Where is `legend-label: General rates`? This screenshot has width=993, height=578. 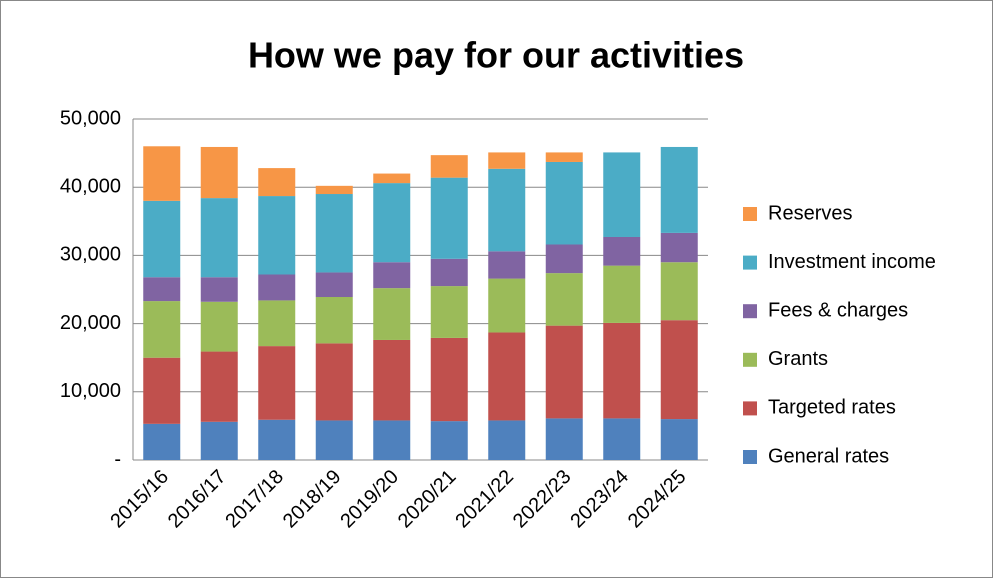 legend-label: General rates is located at coordinates (828, 456).